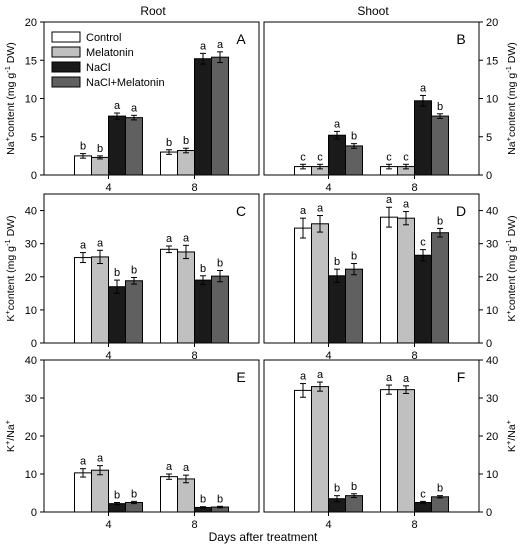  What do you see at coordinates (241, 39) in the screenshot?
I see `panel-letter: A` at bounding box center [241, 39].